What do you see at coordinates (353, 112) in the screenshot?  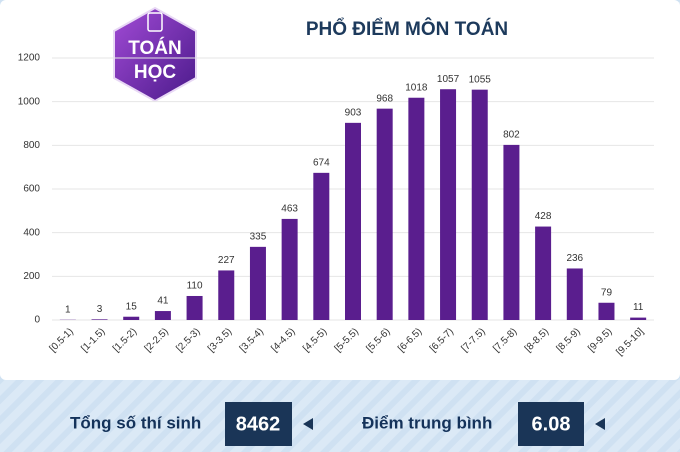 I see `value-label: 903` at bounding box center [353, 112].